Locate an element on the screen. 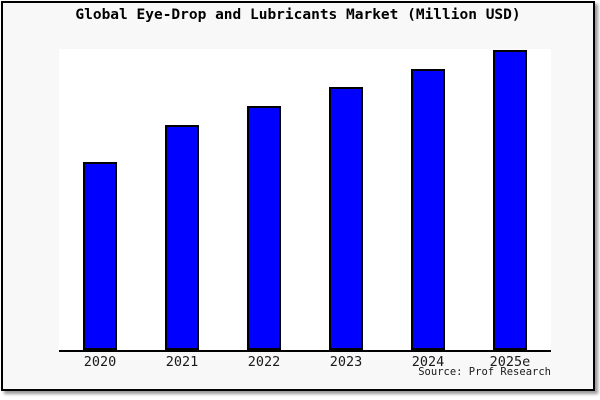  x-tick-label-2022: 2022 is located at coordinates (264, 362).